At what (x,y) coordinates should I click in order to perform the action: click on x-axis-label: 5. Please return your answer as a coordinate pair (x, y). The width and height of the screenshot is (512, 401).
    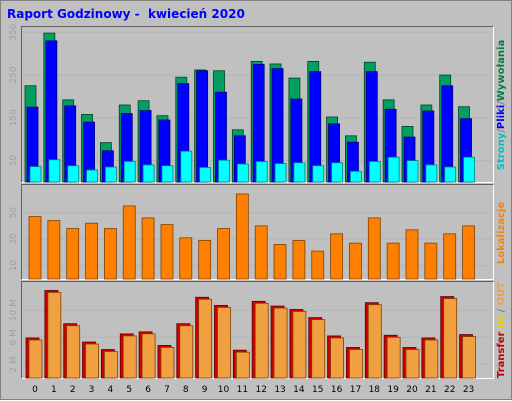
    Looking at the image, I should click on (129, 390).